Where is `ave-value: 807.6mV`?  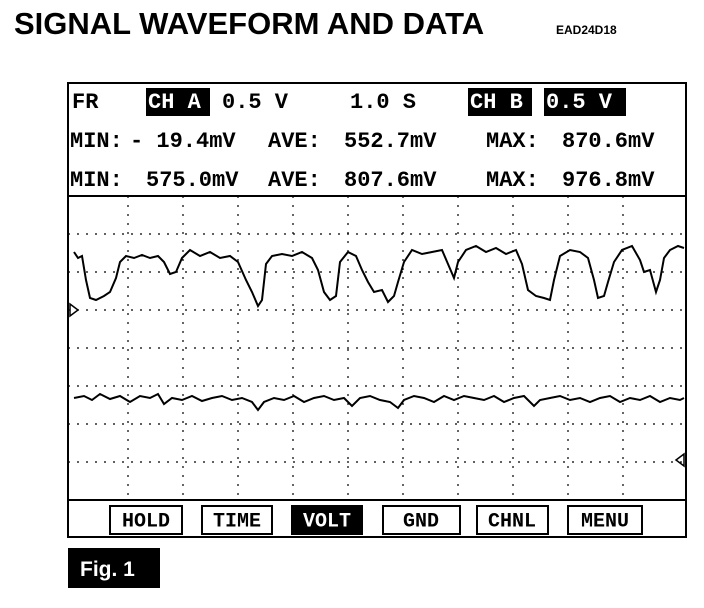
ave-value: 807.6mV is located at coordinates (390, 180).